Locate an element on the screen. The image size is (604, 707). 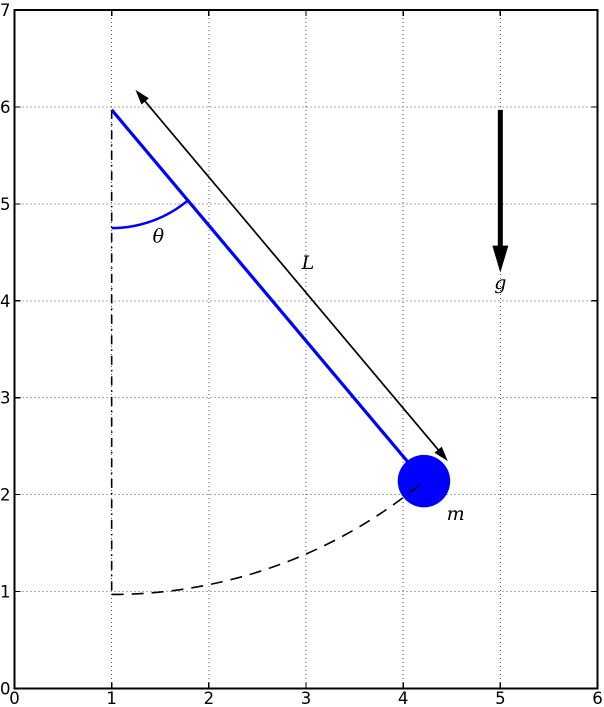
pendulum-bob is located at coordinates (424, 481).